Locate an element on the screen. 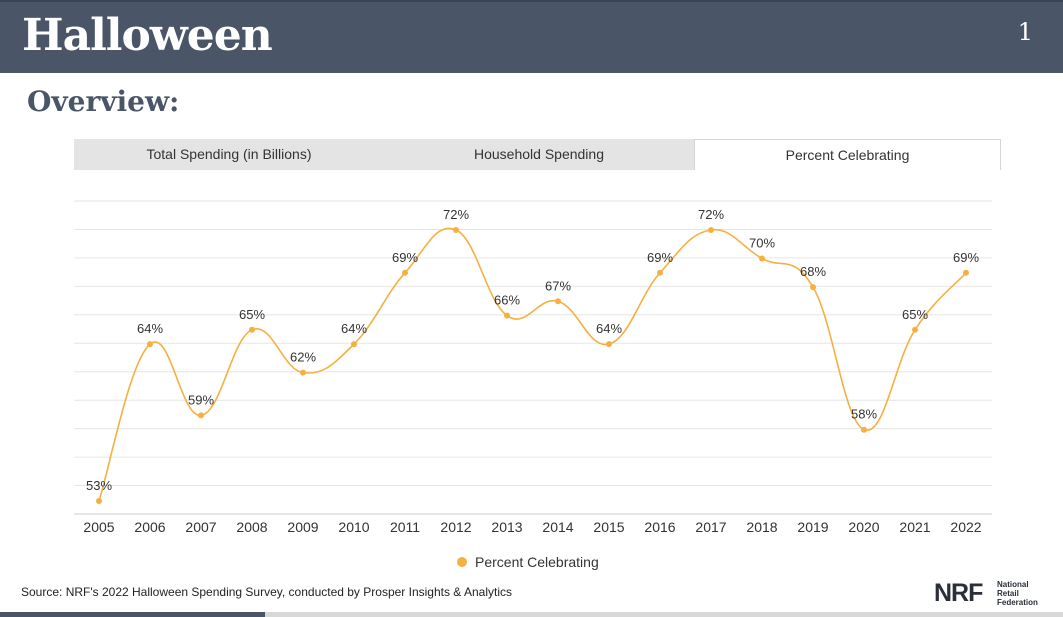 Image resolution: width=1063 pixels, height=617 pixels. x-tick-label-2020: 2020 is located at coordinates (863, 527).